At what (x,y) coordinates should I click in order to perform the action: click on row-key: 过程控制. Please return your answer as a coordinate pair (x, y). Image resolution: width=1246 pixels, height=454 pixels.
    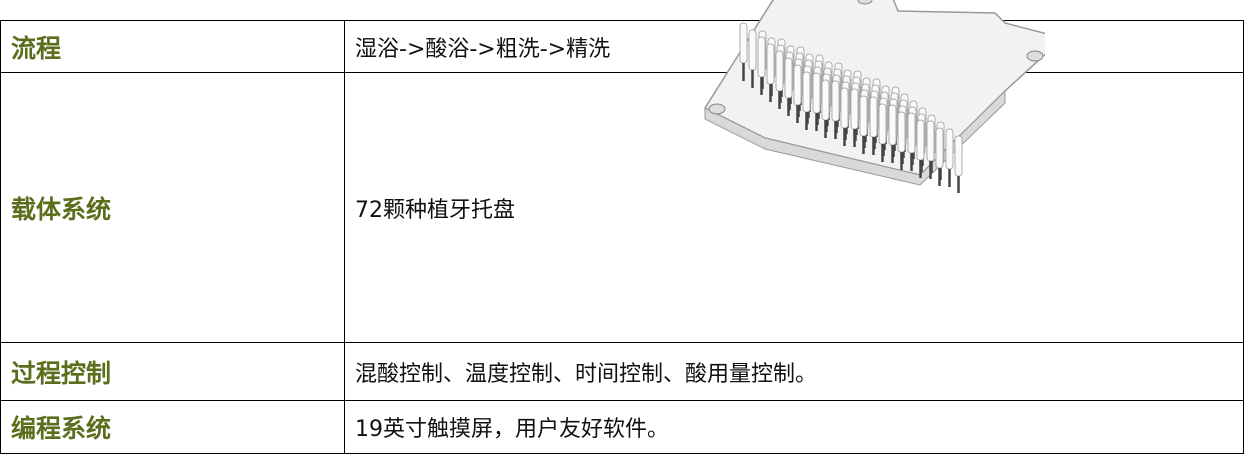
    Looking at the image, I should click on (172, 371).